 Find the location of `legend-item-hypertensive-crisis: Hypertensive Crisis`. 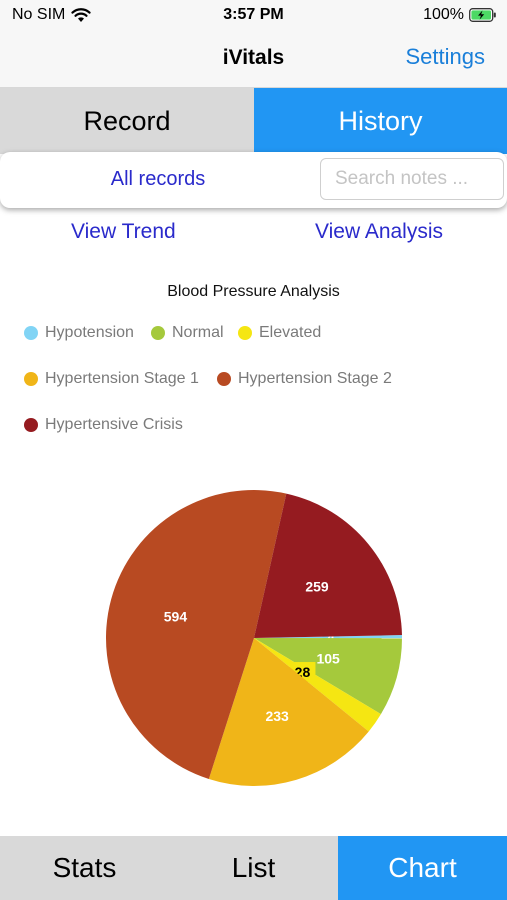

legend-item-hypertensive-crisis: Hypertensive Crisis is located at coordinates (103, 425).